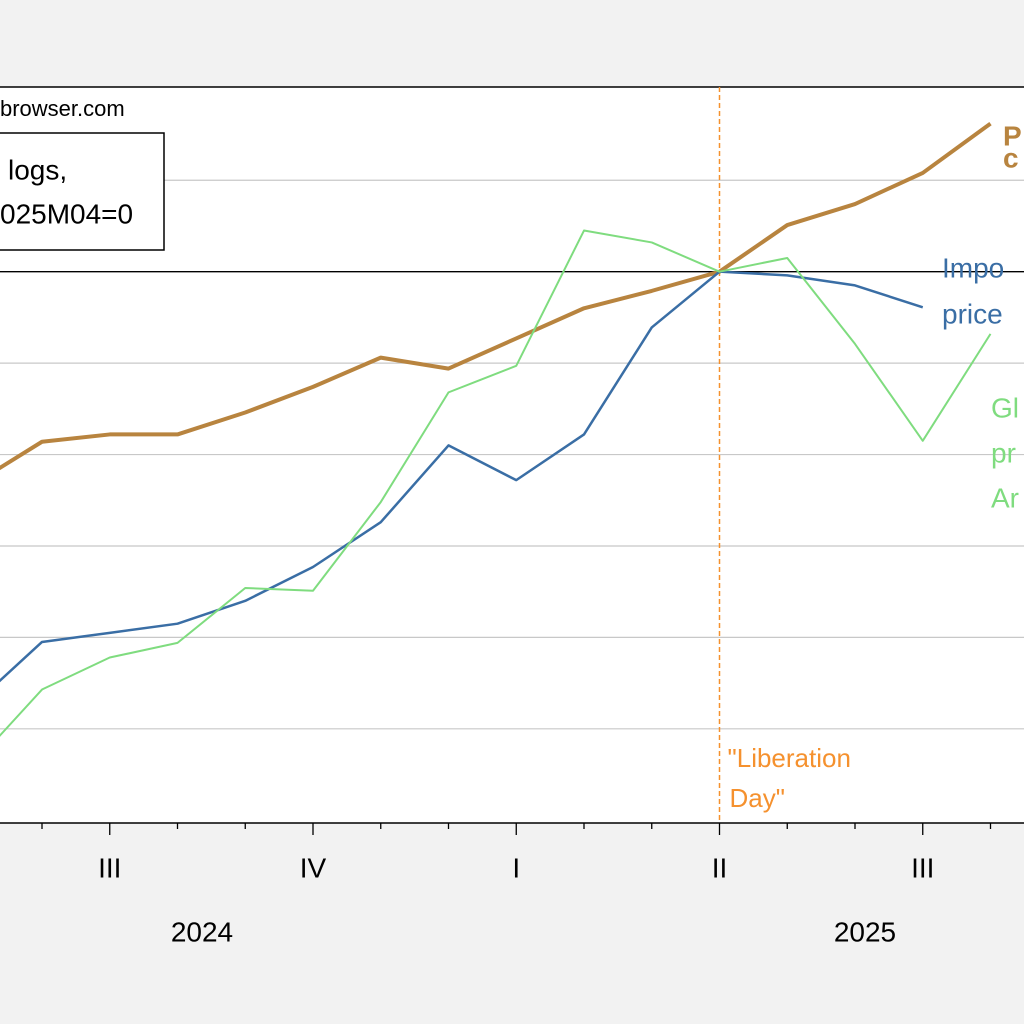 The width and height of the screenshot is (1024, 1024). Describe the element at coordinates (1003, 452) in the screenshot. I see `series-label: pr` at that location.